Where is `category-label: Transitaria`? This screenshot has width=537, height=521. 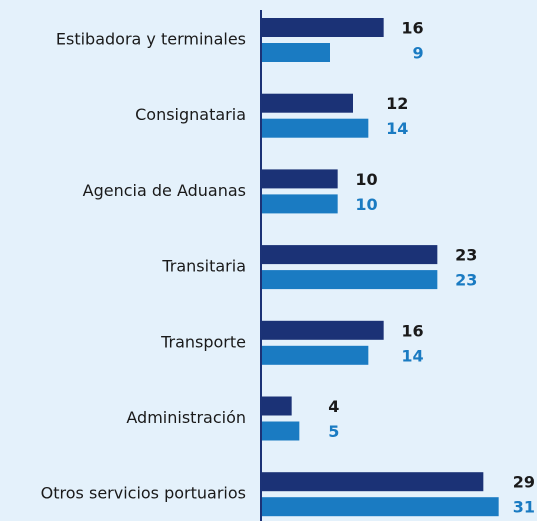
category-label: Transitaria is located at coordinates (203, 266).